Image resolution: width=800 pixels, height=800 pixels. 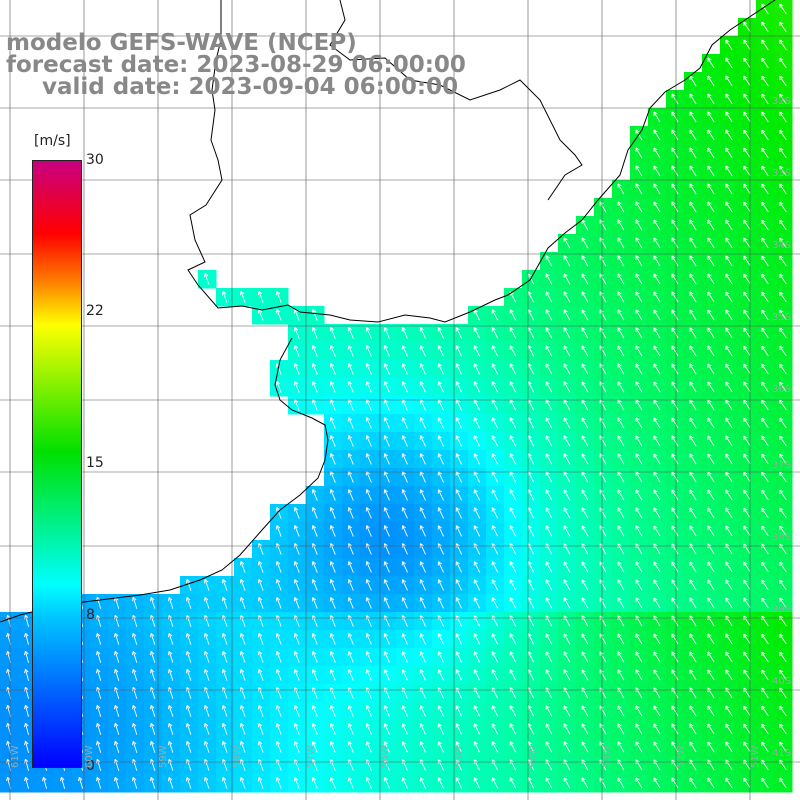 I want to click on lon-label: 56W, so click(x=385, y=756).